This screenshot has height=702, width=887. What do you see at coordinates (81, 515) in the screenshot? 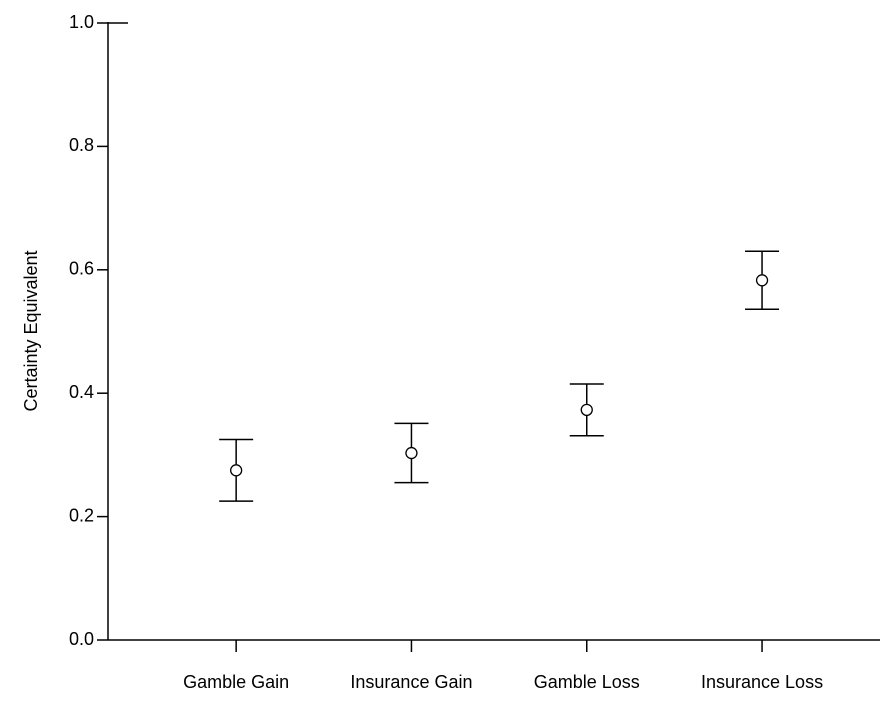
I see `y-tick-label: 0.2` at bounding box center [81, 515].